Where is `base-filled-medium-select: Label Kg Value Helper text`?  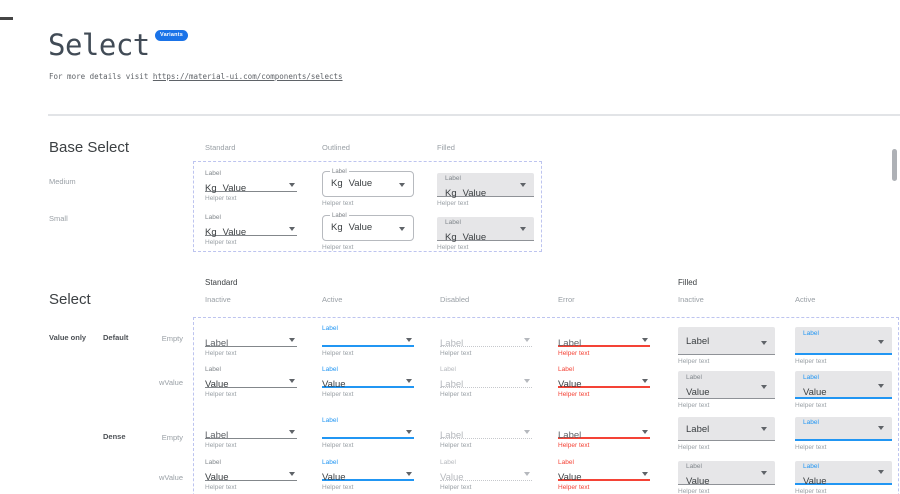
base-filled-medium-select: Label Kg Value Helper text is located at coordinates (485, 190).